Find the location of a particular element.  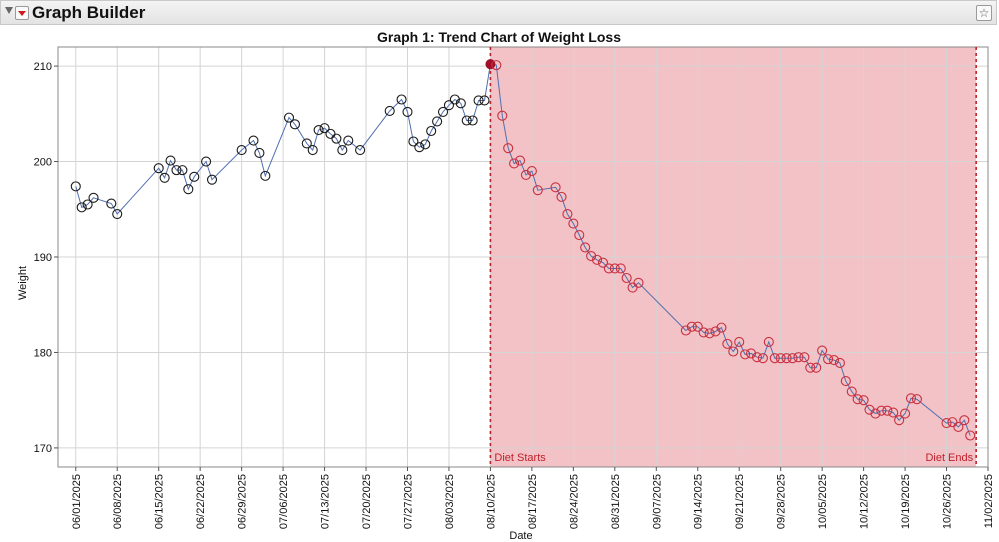

red-triangle-menu-icon is located at coordinates (22, 13).